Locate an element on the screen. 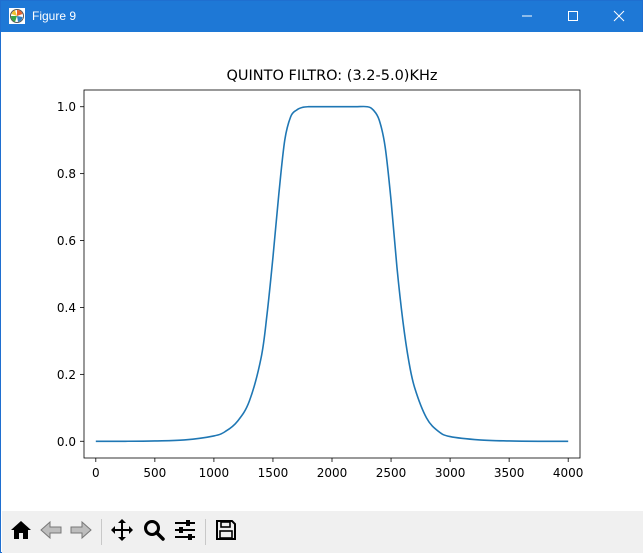 The height and width of the screenshot is (553, 643). maximize-button is located at coordinates (573, 16).